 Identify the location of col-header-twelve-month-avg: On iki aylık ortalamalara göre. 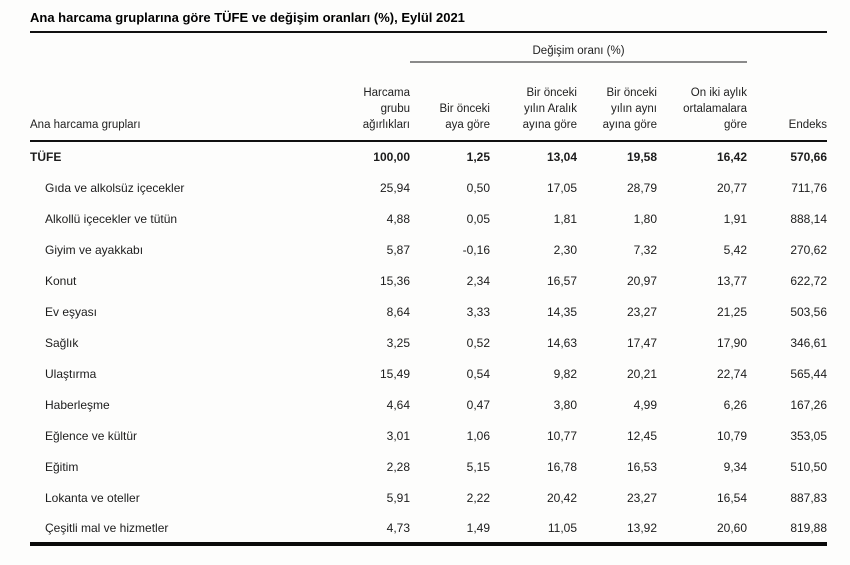
(702, 102).